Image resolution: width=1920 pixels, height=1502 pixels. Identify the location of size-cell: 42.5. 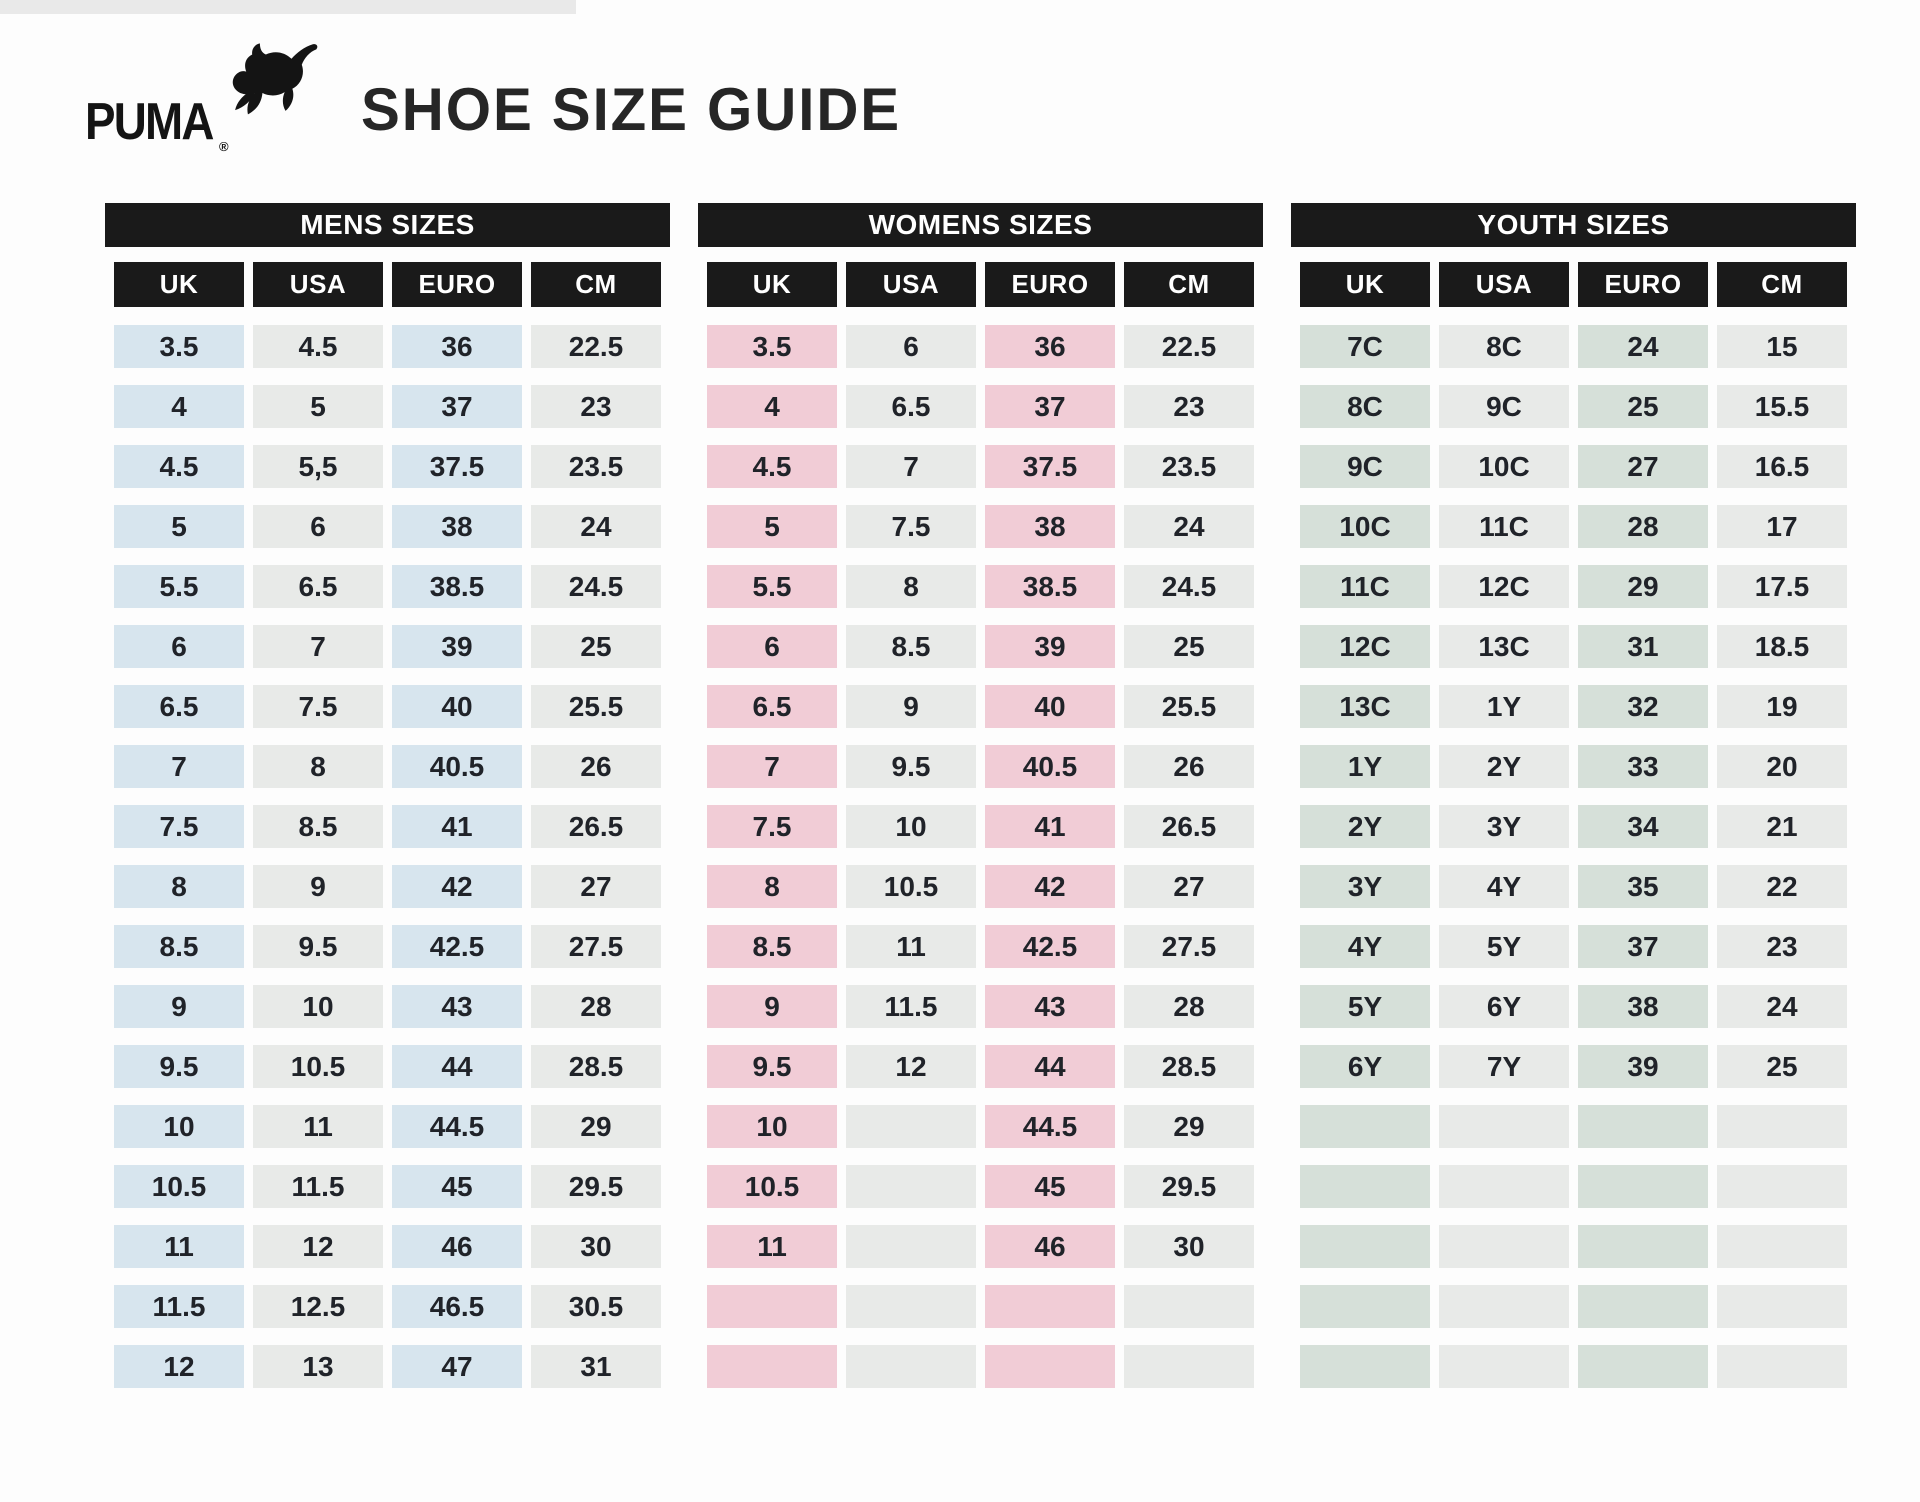
(457, 946).